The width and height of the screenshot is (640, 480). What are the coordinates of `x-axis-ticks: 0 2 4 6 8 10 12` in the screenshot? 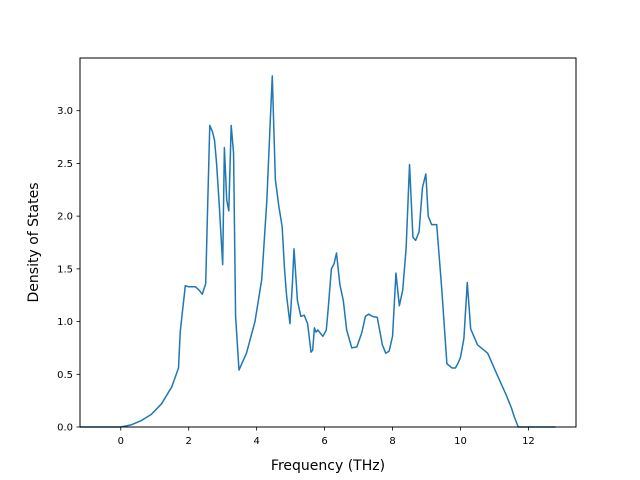 It's located at (326, 437).